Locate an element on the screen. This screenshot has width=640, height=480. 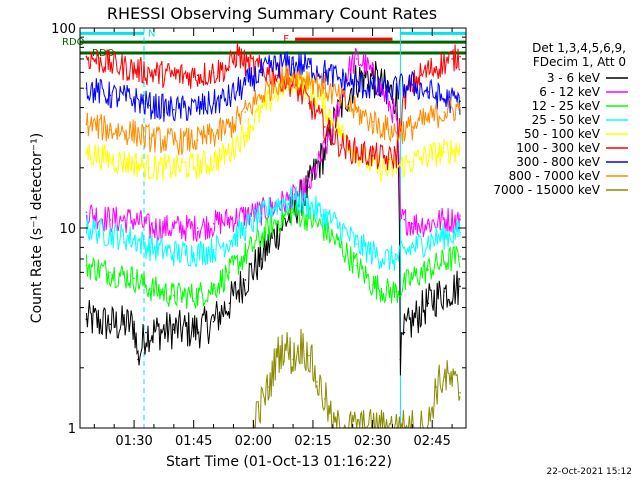
x-tick-label-3: 02:15 is located at coordinates (312, 441).